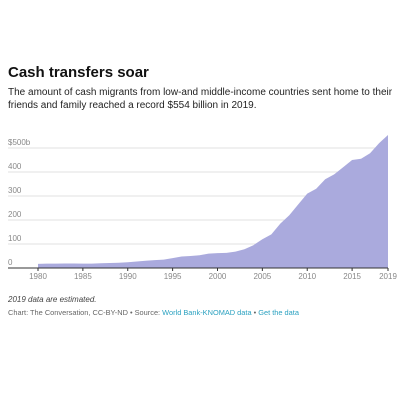 The image size is (400, 400). What do you see at coordinates (307, 276) in the screenshot?
I see `x-tick-label: 2010` at bounding box center [307, 276].